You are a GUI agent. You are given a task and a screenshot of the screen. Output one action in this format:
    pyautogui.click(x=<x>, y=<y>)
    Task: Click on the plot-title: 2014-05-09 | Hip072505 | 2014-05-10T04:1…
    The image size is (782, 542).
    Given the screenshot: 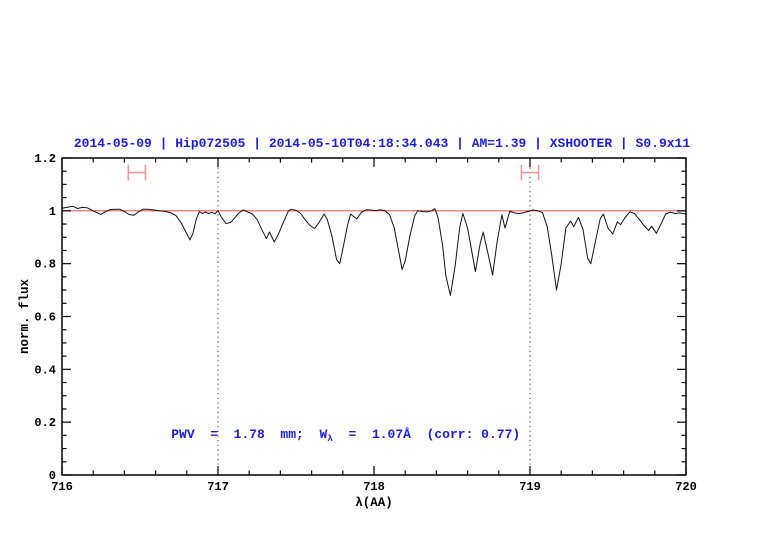 What is the action you would take?
    pyautogui.click(x=382, y=143)
    